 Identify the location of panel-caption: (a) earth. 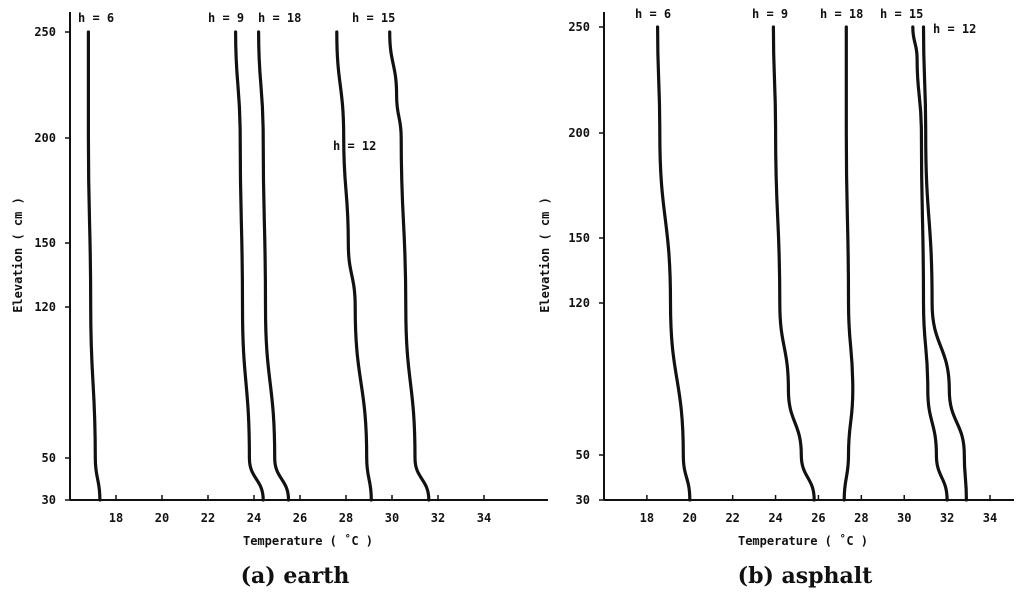
(295, 576).